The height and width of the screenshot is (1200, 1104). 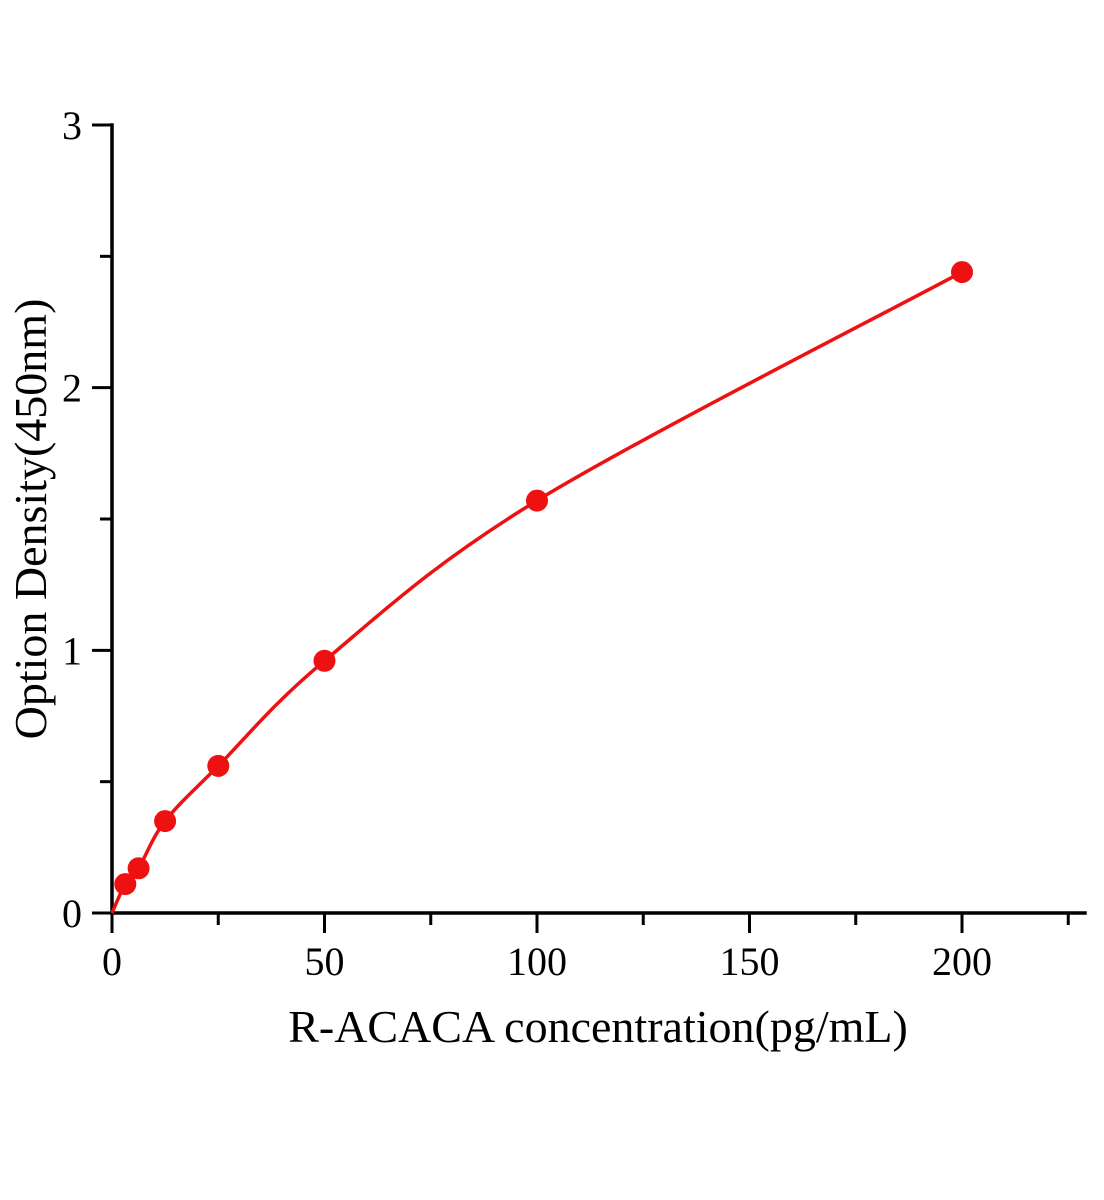 I want to click on x-tick-label: 100, so click(x=537, y=961).